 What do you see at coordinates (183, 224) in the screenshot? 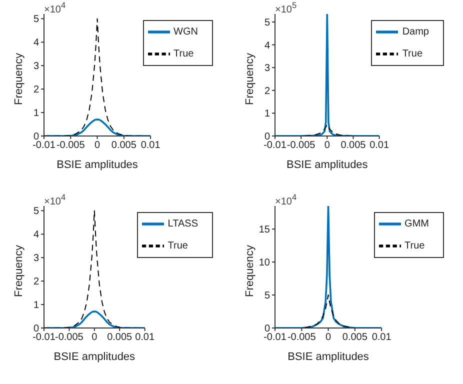
I see `legend-label: LTASS` at bounding box center [183, 224].